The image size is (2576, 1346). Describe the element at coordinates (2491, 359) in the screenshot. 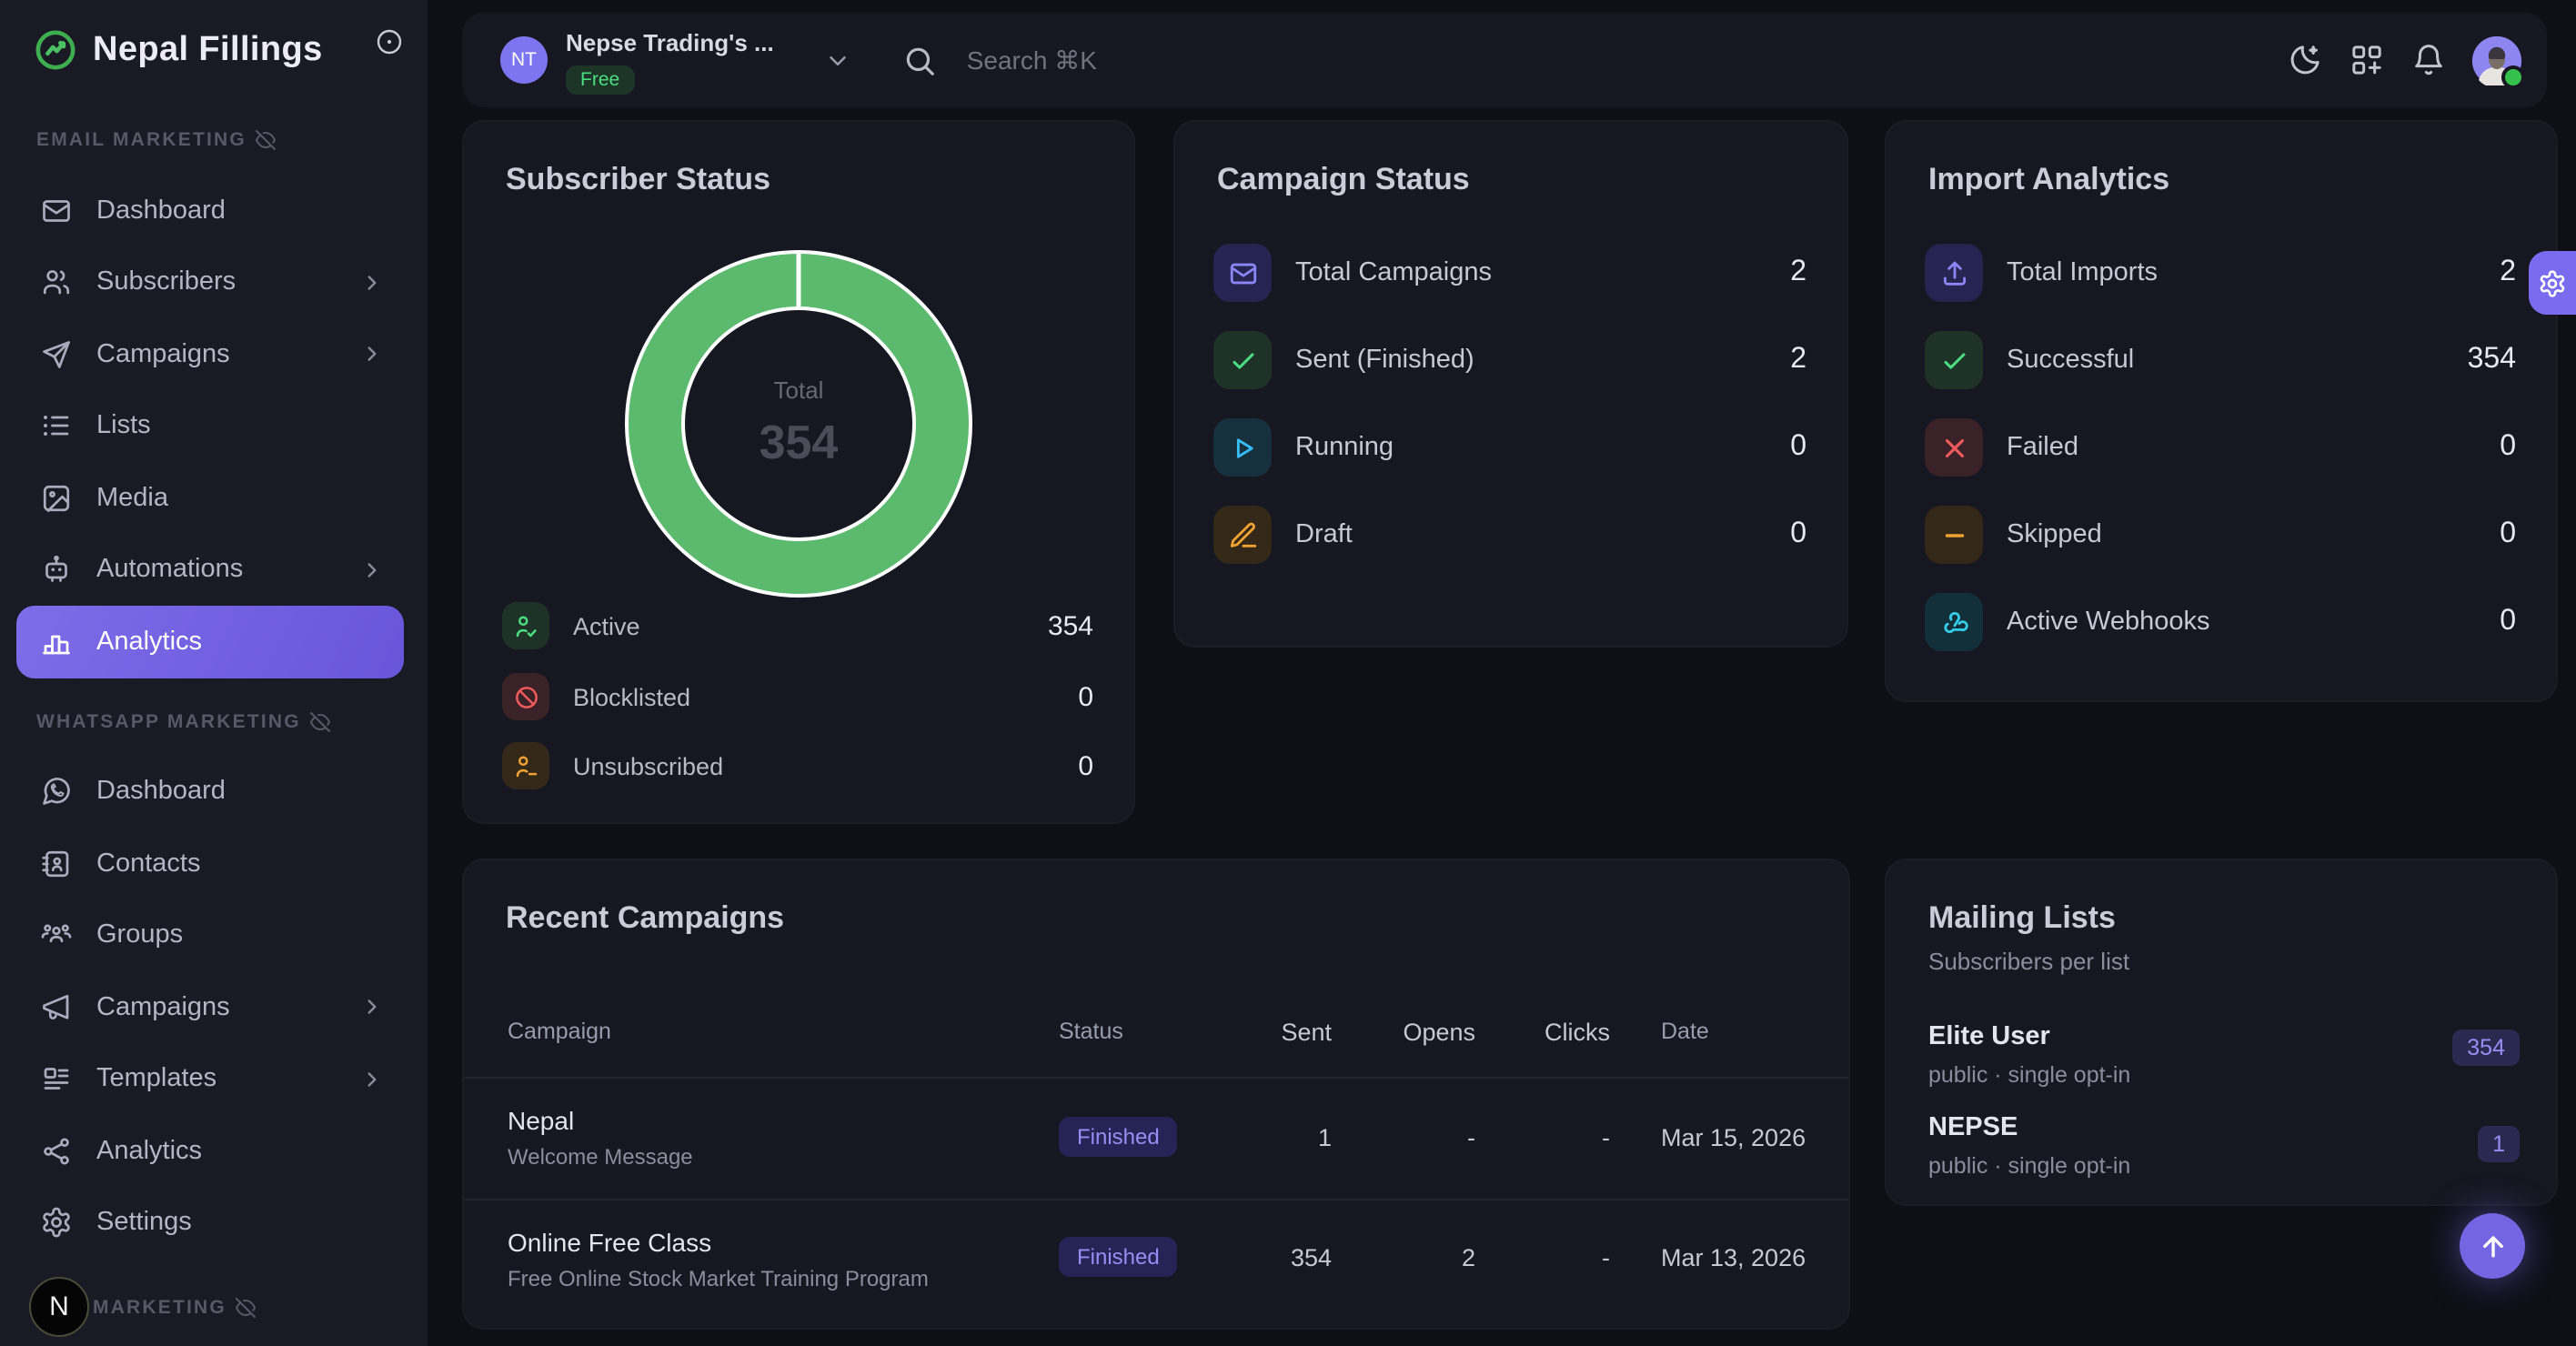

I see `stat-value: 354` at that location.